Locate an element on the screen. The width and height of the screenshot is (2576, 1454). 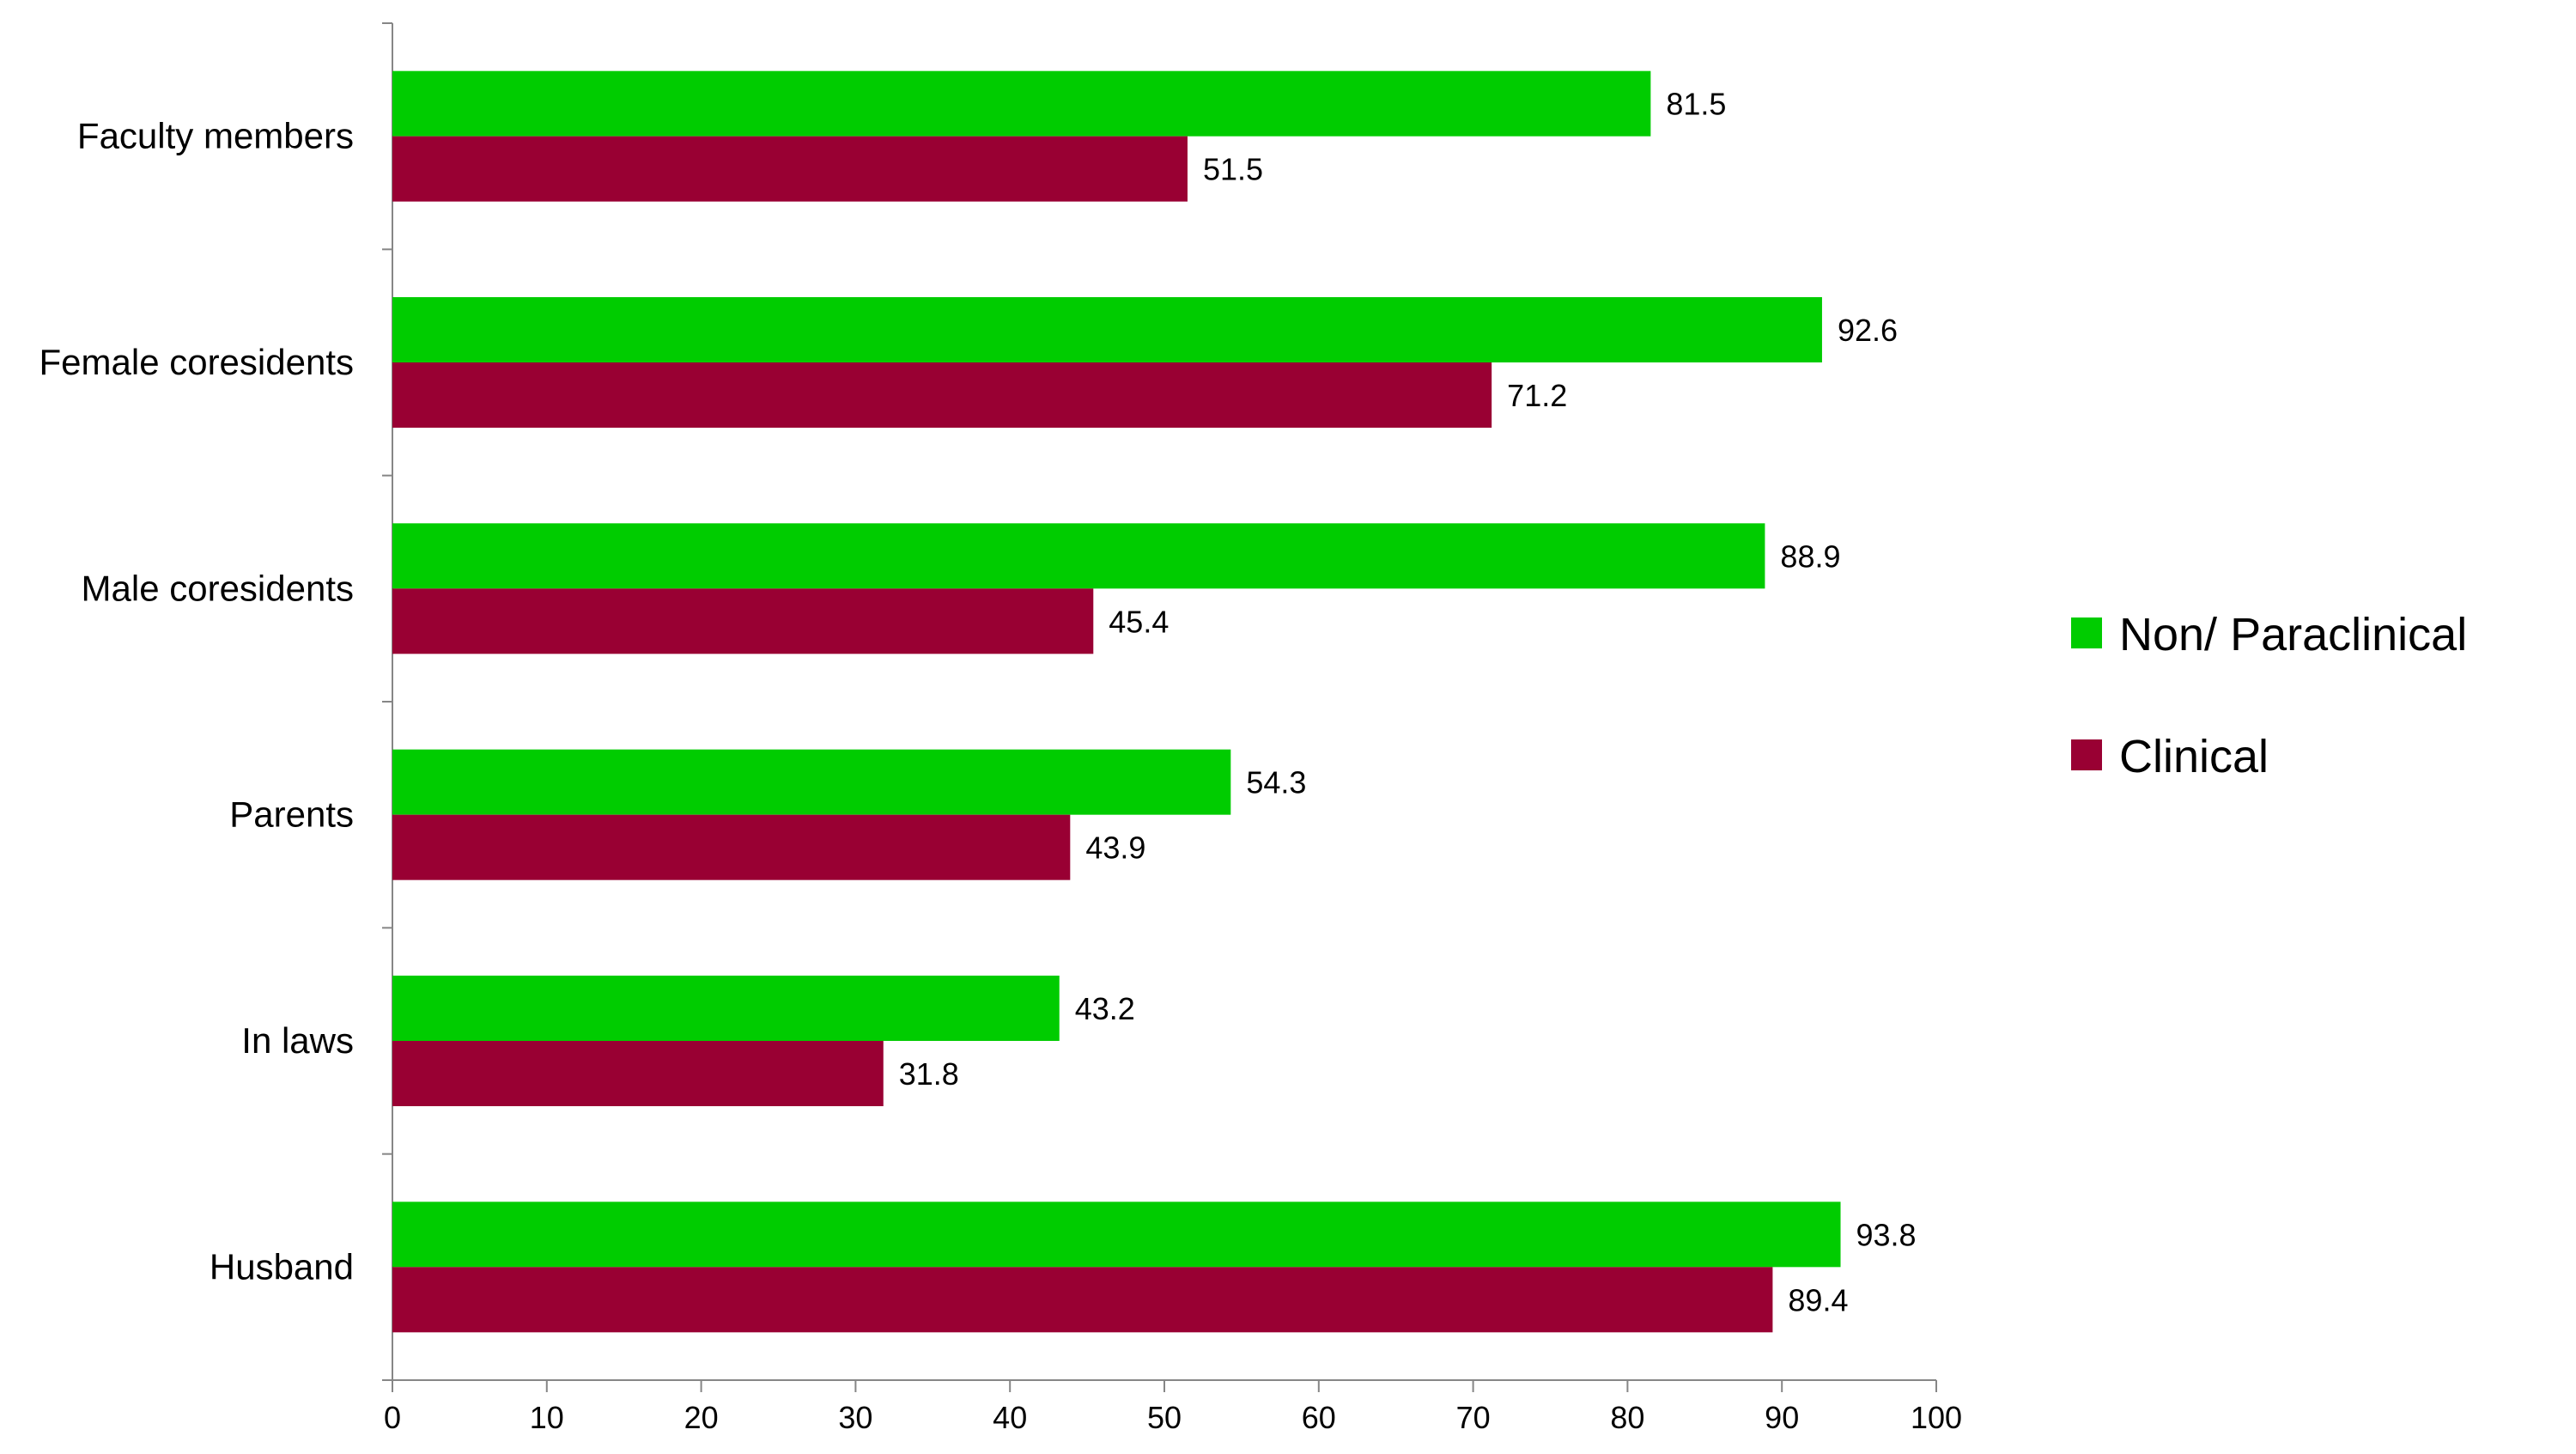
data-label: 71.2 is located at coordinates (1537, 395).